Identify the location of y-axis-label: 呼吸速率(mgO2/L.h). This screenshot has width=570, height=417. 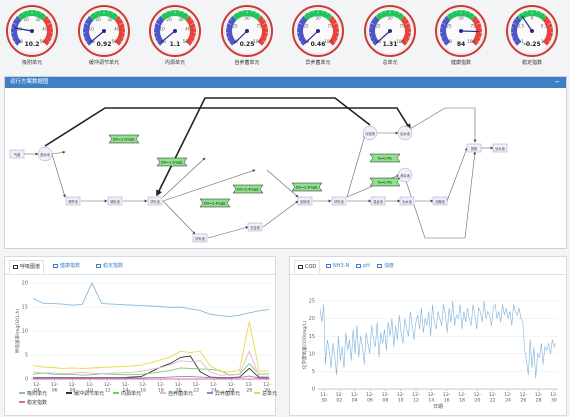
(17, 331).